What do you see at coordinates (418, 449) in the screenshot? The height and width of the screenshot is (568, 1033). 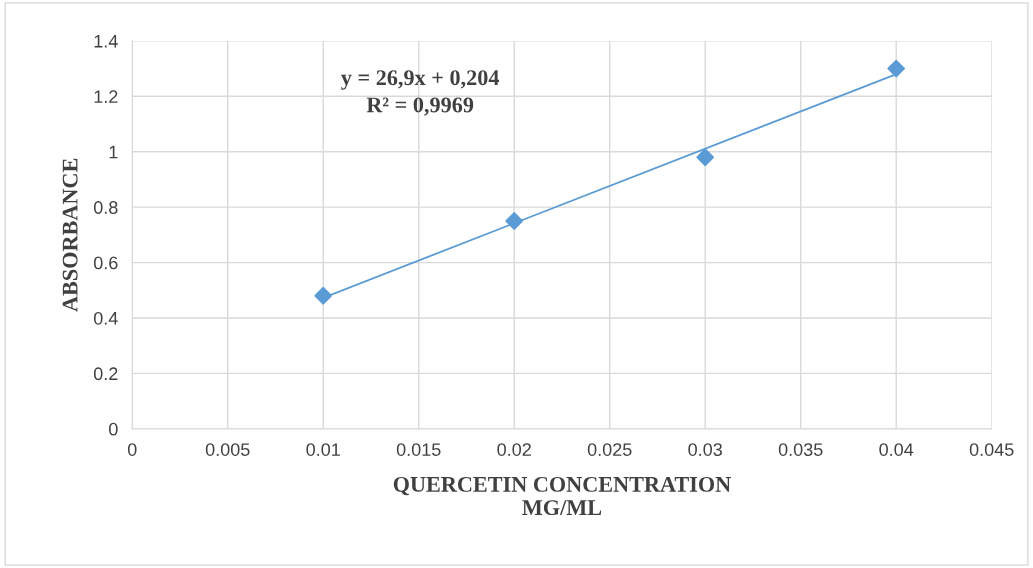 I see `x-tick-label: 0.015` at bounding box center [418, 449].